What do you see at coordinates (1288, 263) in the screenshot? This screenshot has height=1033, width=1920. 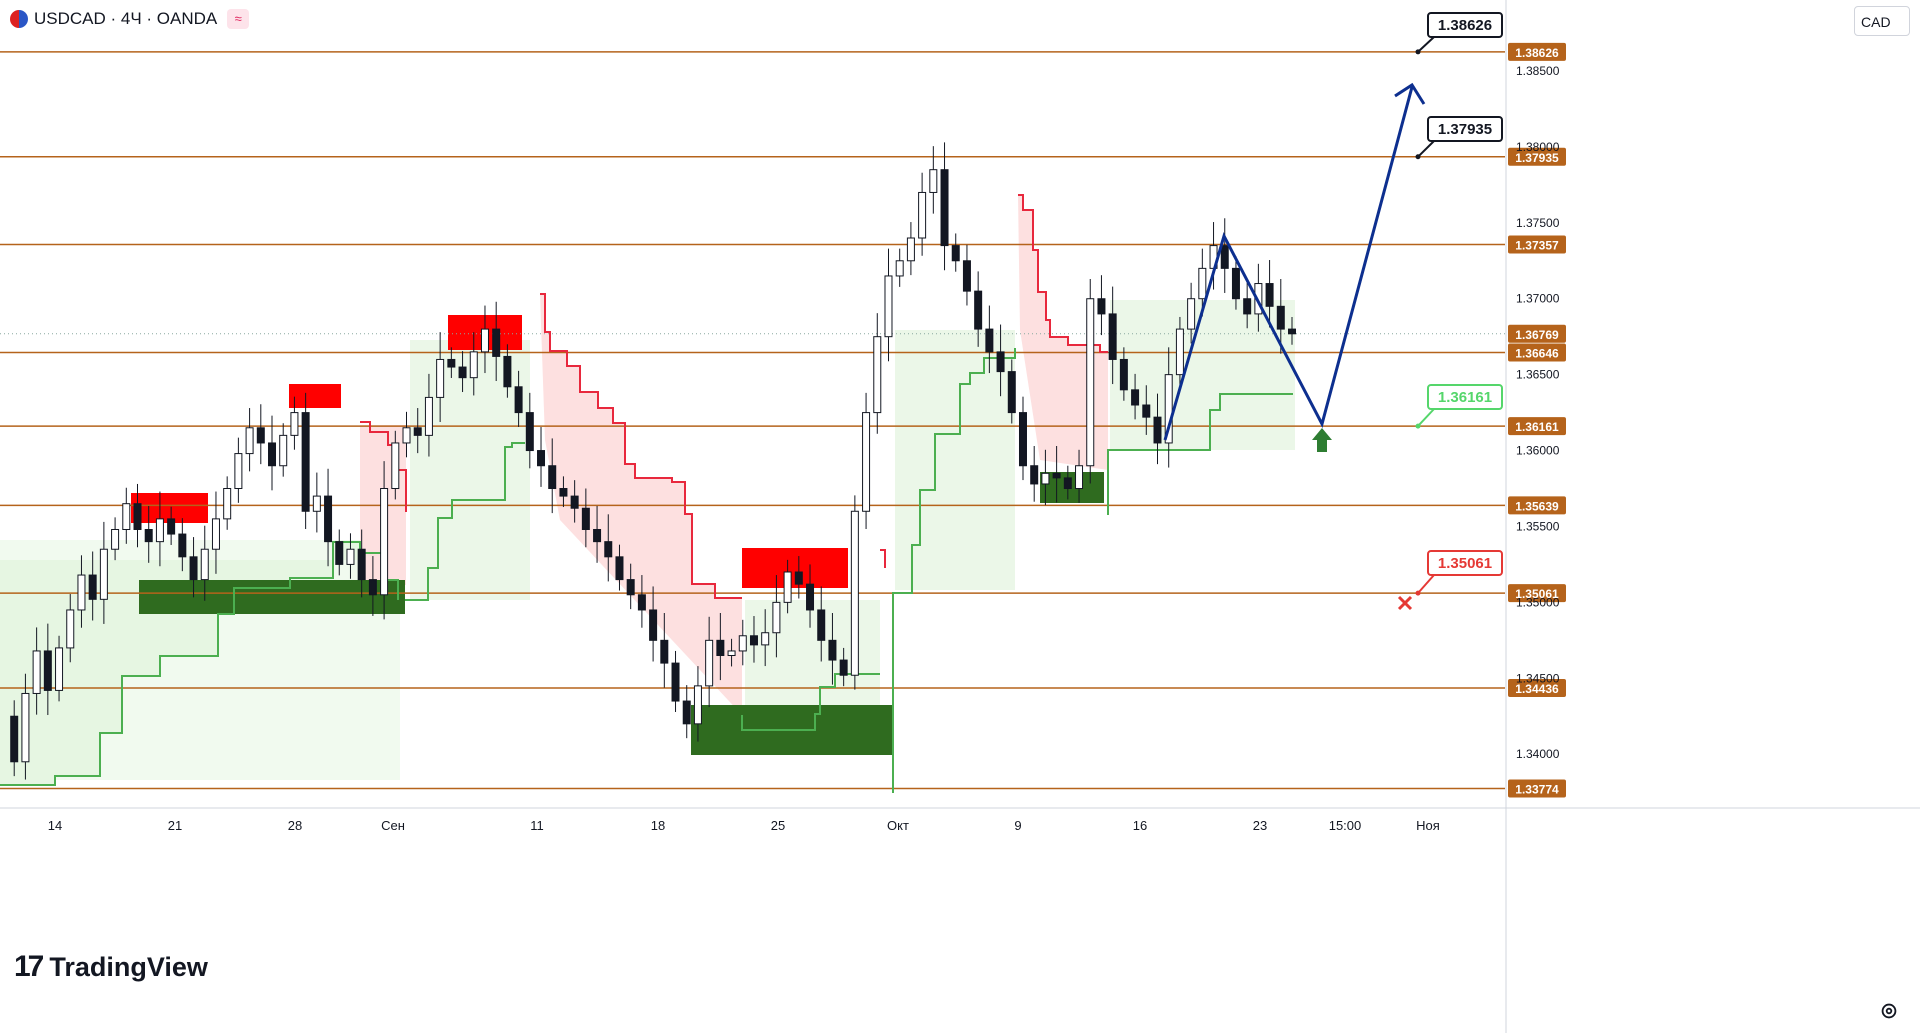 I see `forecast-zigzag` at bounding box center [1288, 263].